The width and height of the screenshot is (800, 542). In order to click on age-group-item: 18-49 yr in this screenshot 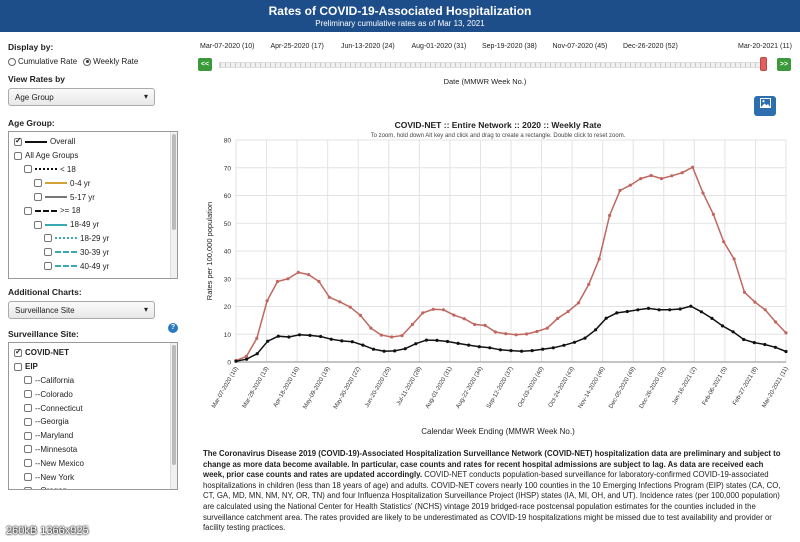, I will do `click(95, 225)`.